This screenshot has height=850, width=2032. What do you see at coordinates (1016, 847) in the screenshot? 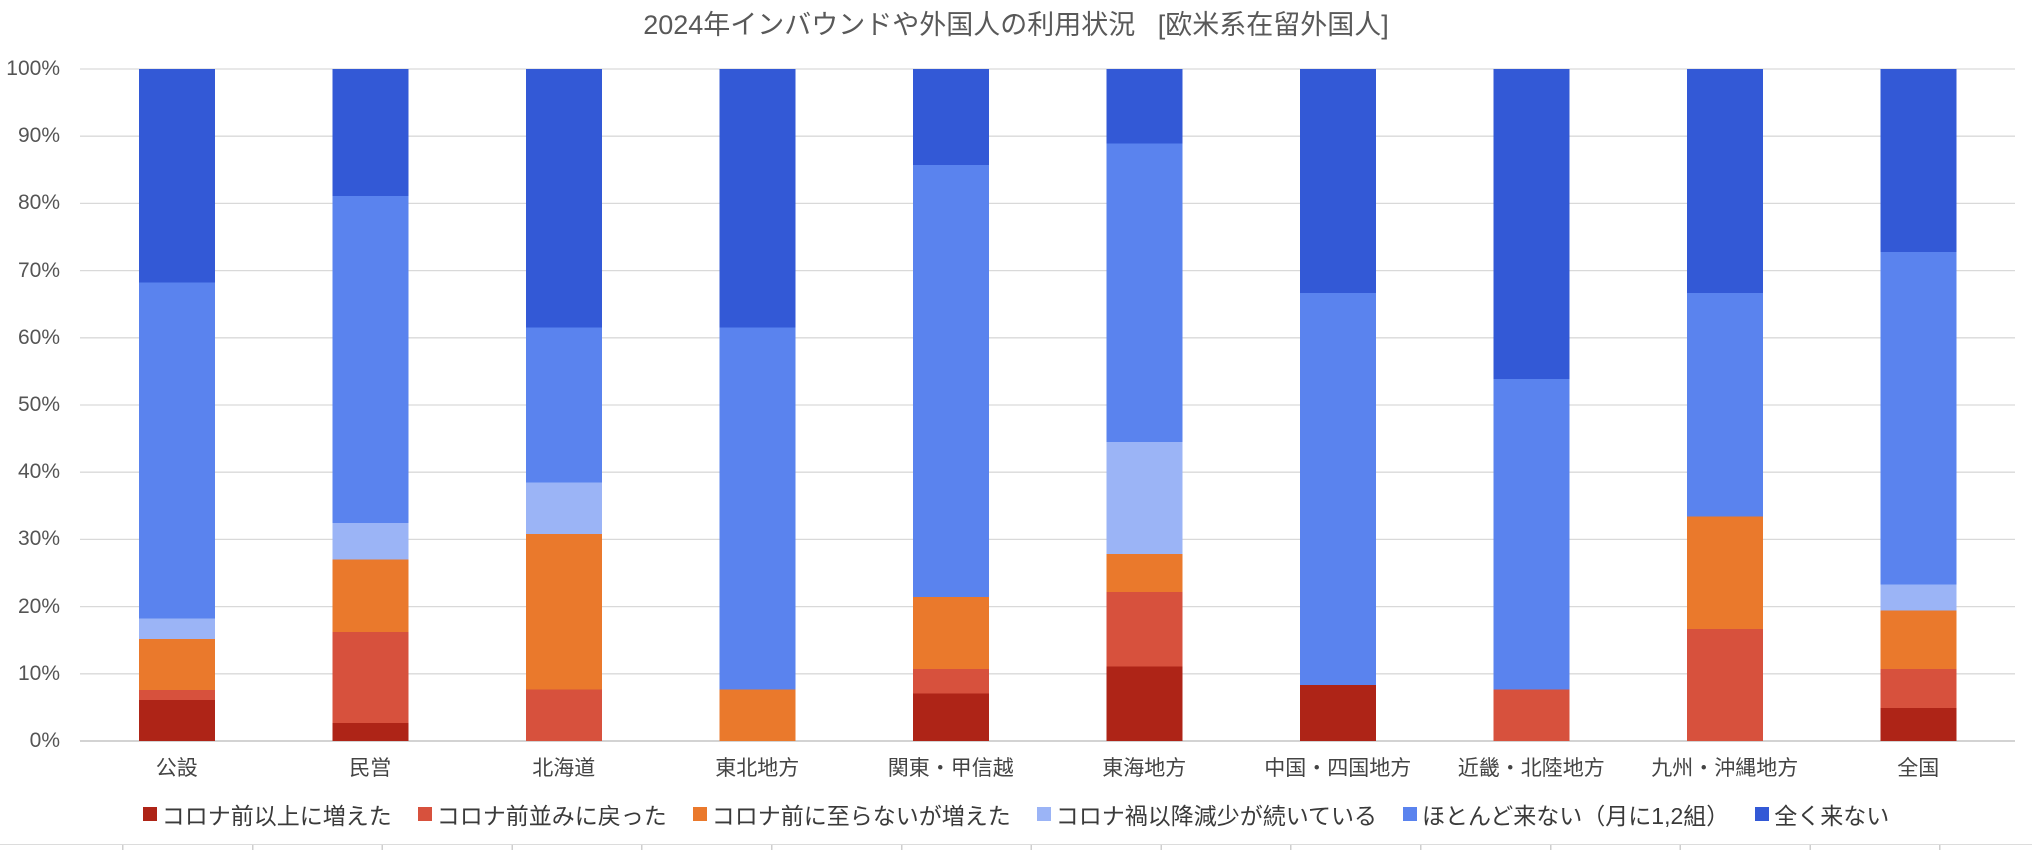
I see `spreadsheet-grid-edge` at bounding box center [1016, 847].